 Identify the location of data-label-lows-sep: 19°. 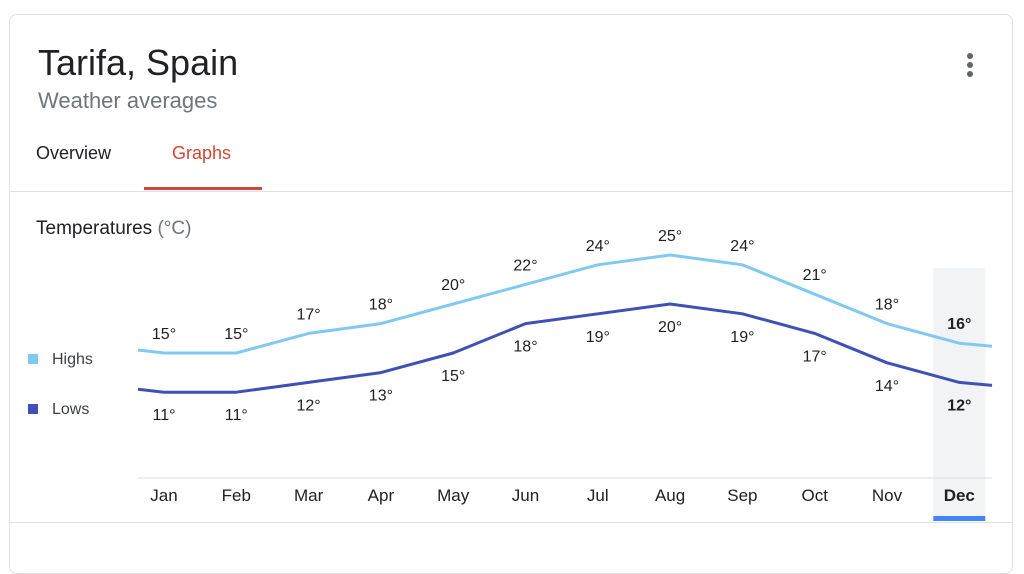
(742, 337).